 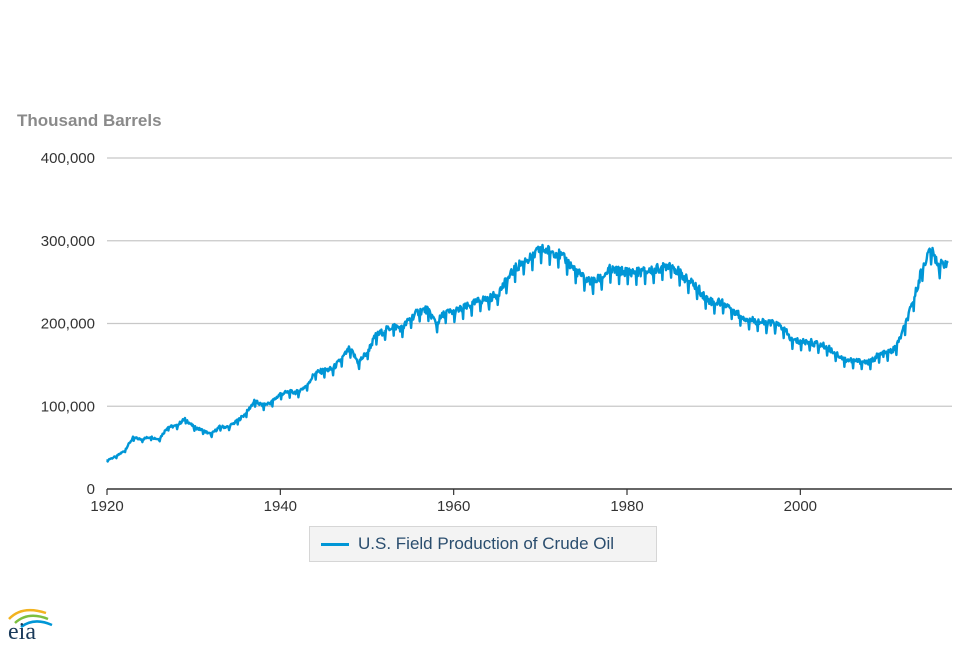 What do you see at coordinates (453, 502) in the screenshot?
I see `x-axis-ticks: 1920 1940 1960 1980 2000` at bounding box center [453, 502].